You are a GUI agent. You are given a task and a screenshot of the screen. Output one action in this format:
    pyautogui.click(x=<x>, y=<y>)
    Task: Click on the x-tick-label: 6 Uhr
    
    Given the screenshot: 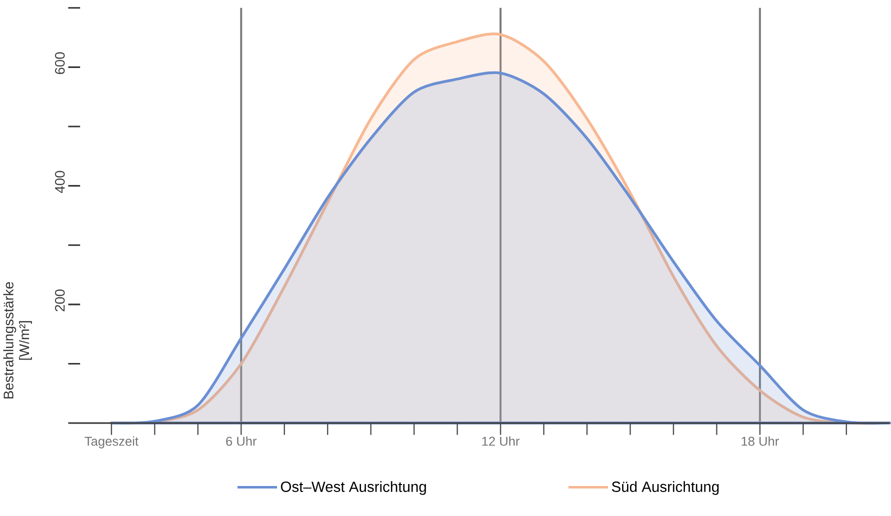 What is the action you would take?
    pyautogui.click(x=241, y=441)
    